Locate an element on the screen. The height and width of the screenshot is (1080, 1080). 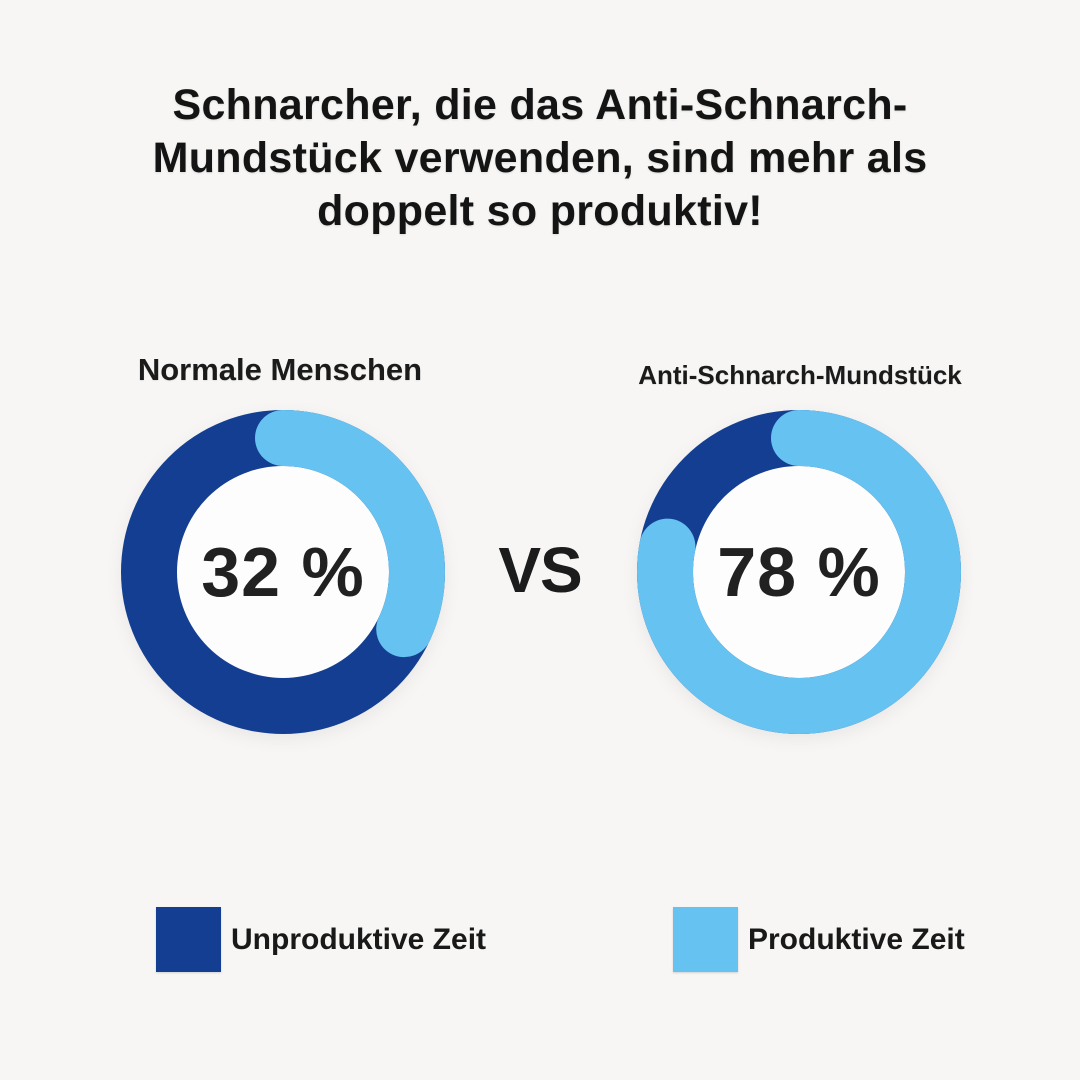
legend-item-unproductive: Unproduktive Zeit is located at coordinates (321, 939).